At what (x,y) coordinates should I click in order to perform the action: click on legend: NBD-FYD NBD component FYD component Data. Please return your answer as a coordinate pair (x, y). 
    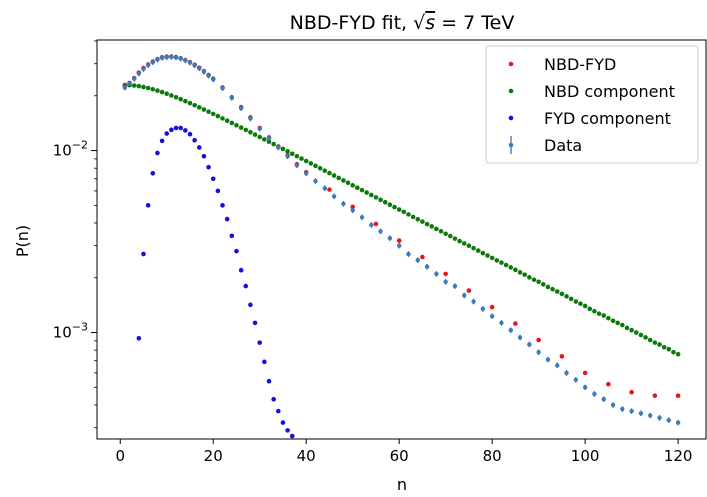
    Looking at the image, I should click on (592, 104).